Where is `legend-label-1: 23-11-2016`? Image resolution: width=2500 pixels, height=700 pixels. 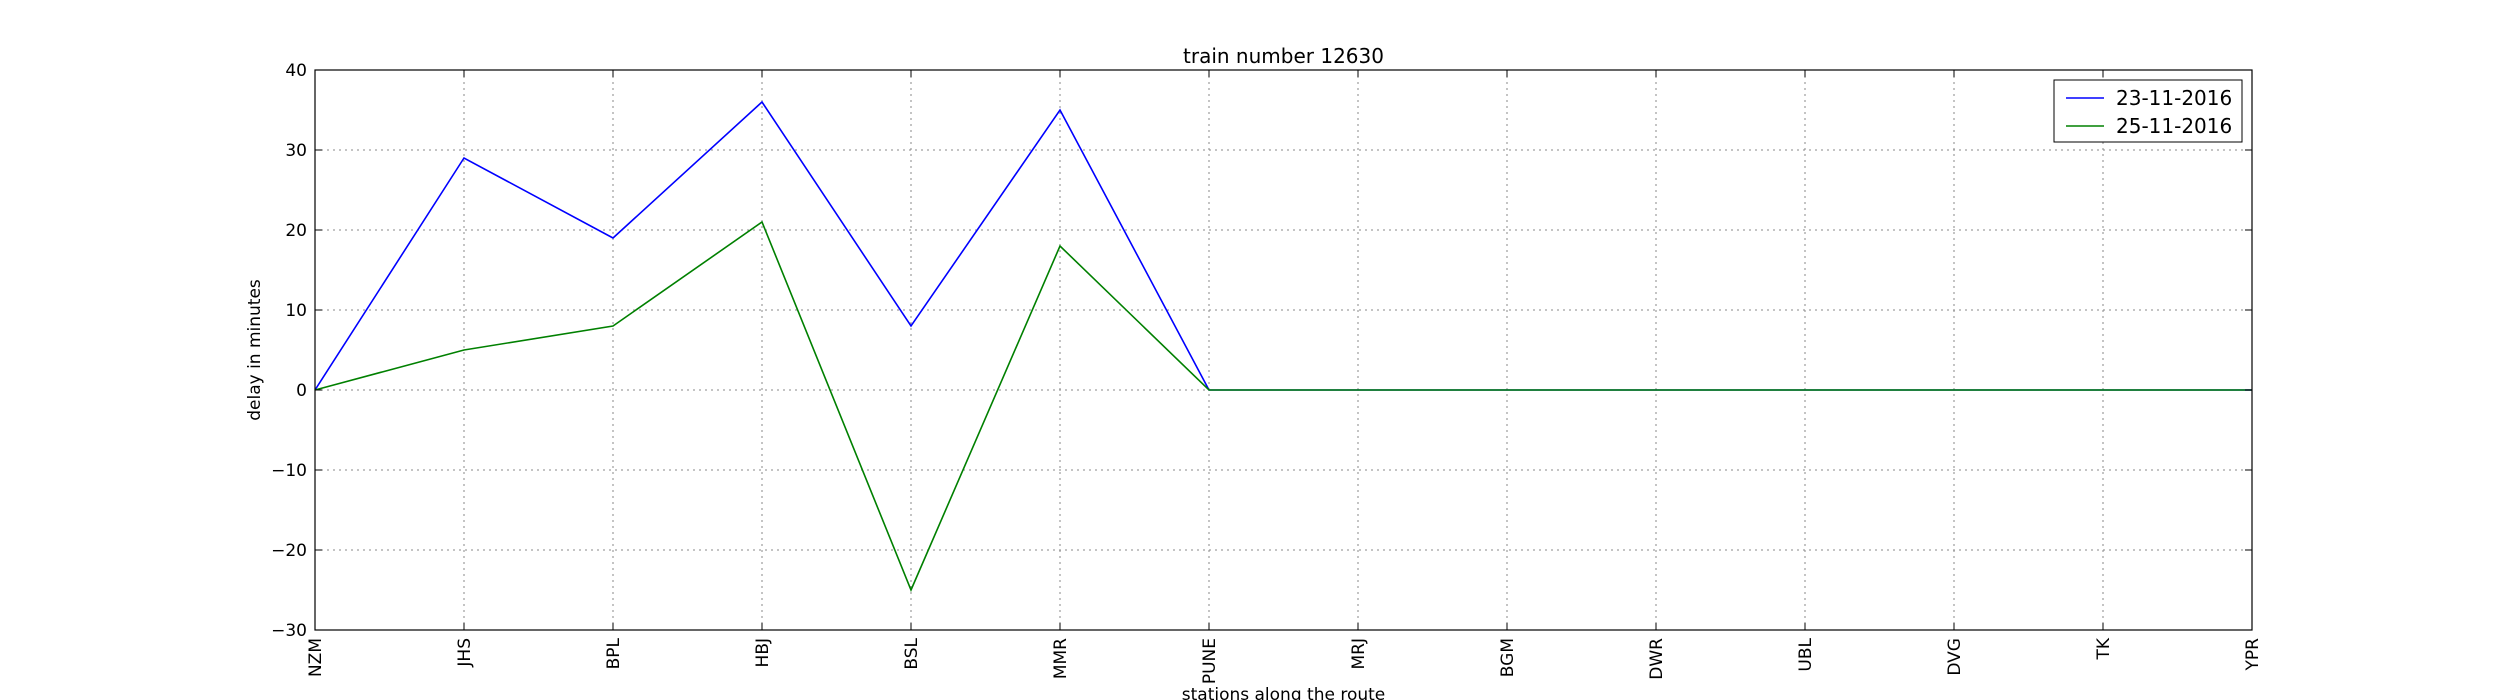 legend-label-1: 23-11-2016 is located at coordinates (2174, 98).